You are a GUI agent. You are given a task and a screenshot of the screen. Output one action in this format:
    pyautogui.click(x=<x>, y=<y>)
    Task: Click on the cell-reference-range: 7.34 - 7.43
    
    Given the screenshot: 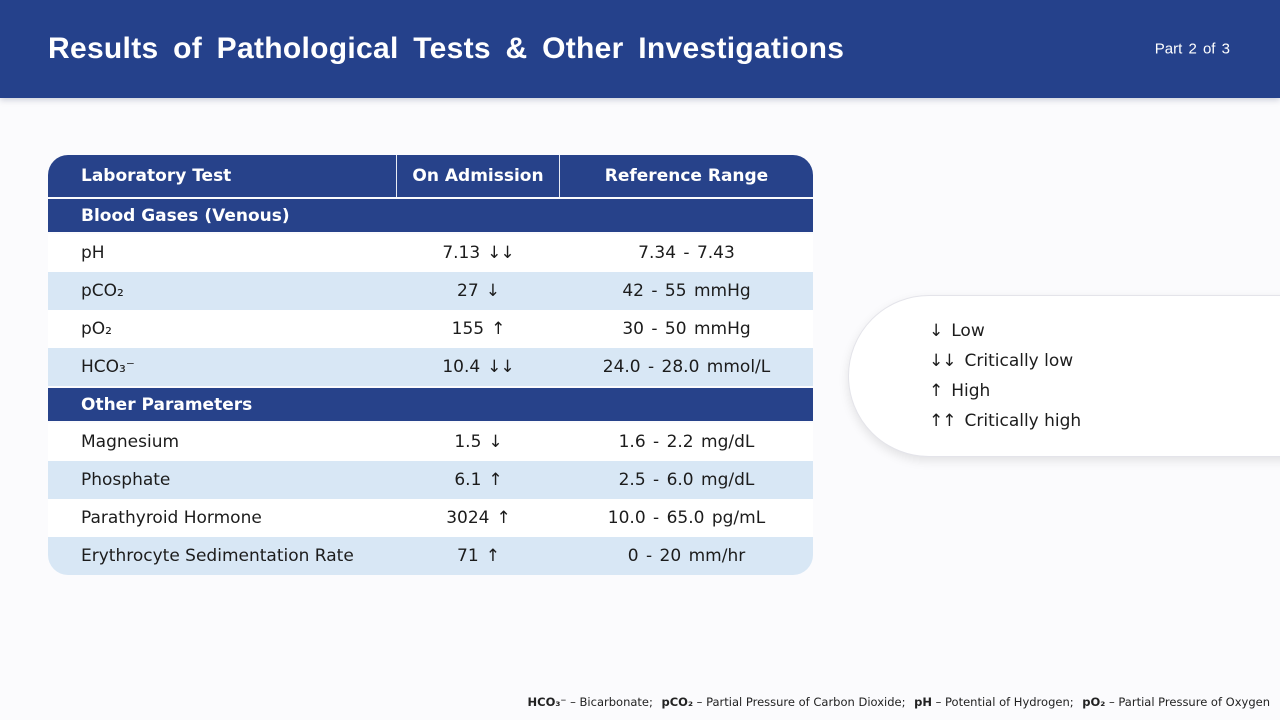 What is the action you would take?
    pyautogui.click(x=686, y=253)
    